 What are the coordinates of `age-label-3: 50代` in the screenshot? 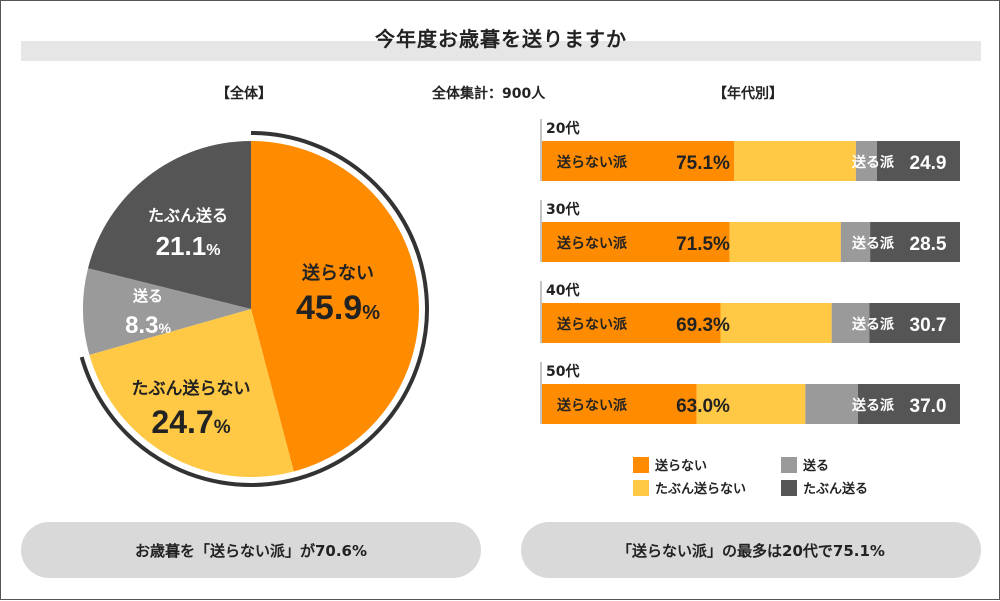 It's located at (562, 371).